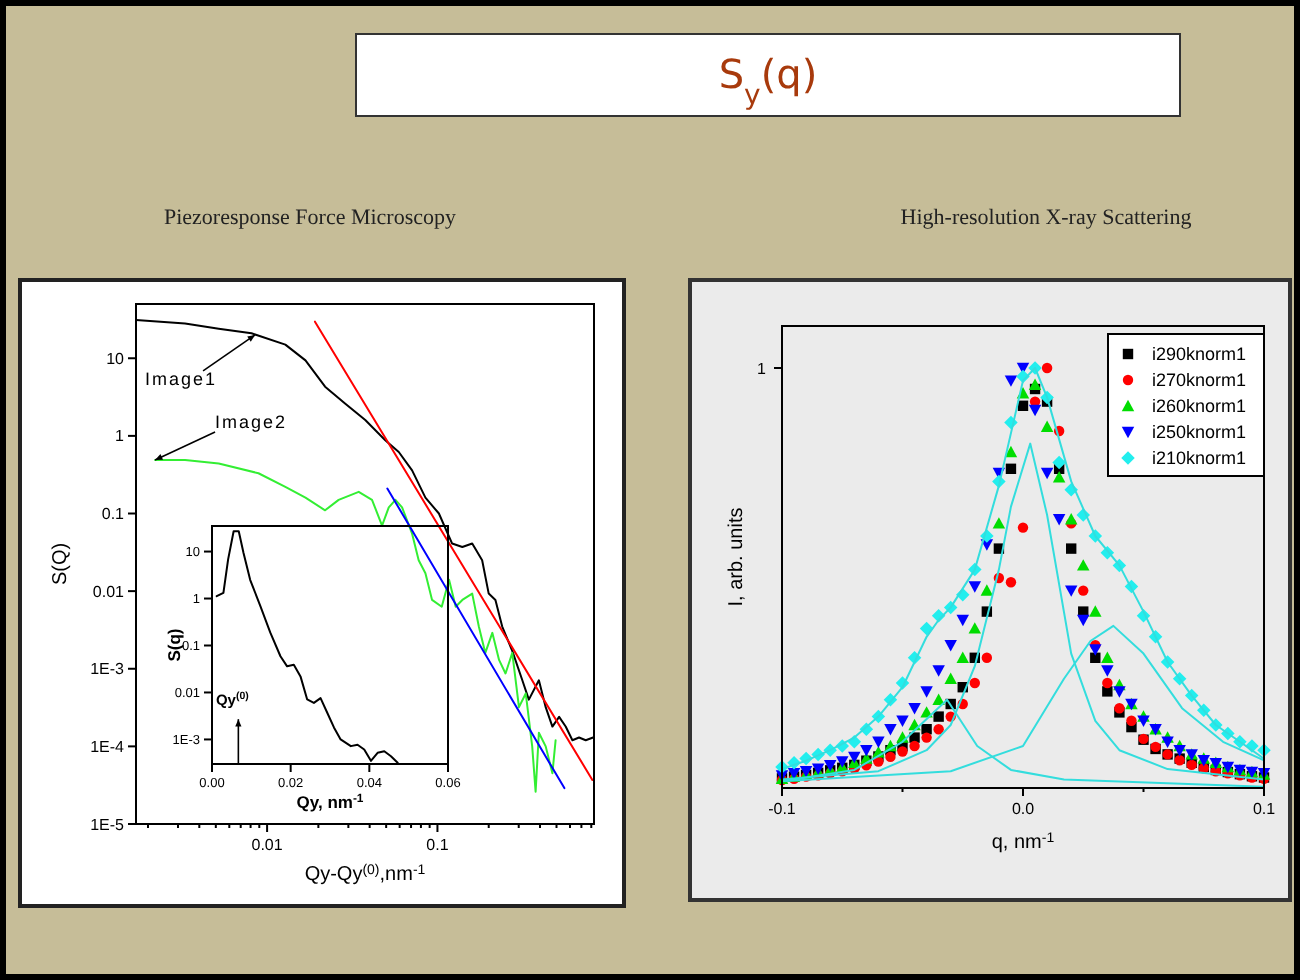 The height and width of the screenshot is (980, 1300). What do you see at coordinates (762, 369) in the screenshot?
I see `text: 1` at bounding box center [762, 369].